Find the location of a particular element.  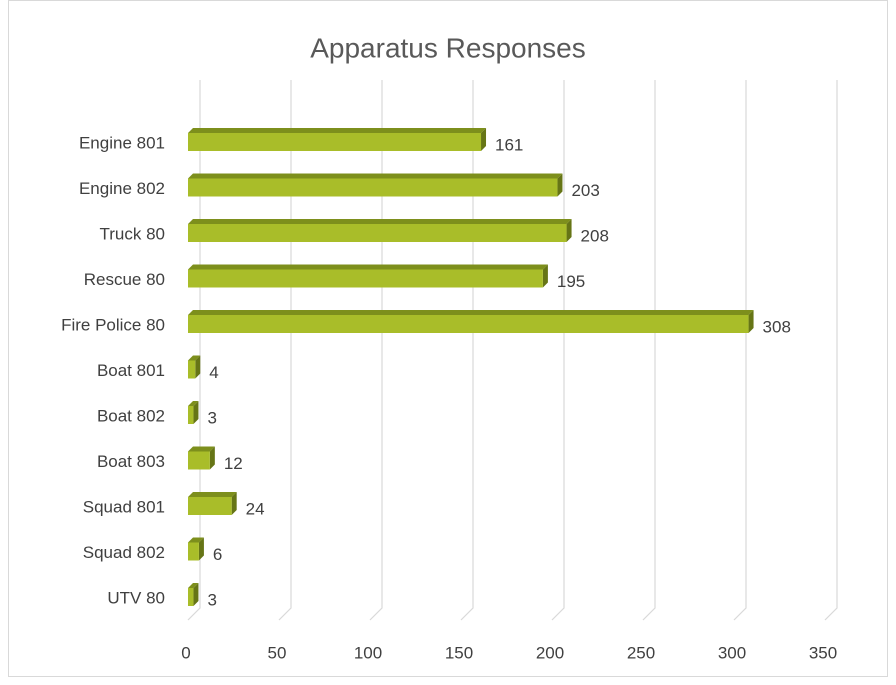

x-tick-label: 150 is located at coordinates (459, 652).